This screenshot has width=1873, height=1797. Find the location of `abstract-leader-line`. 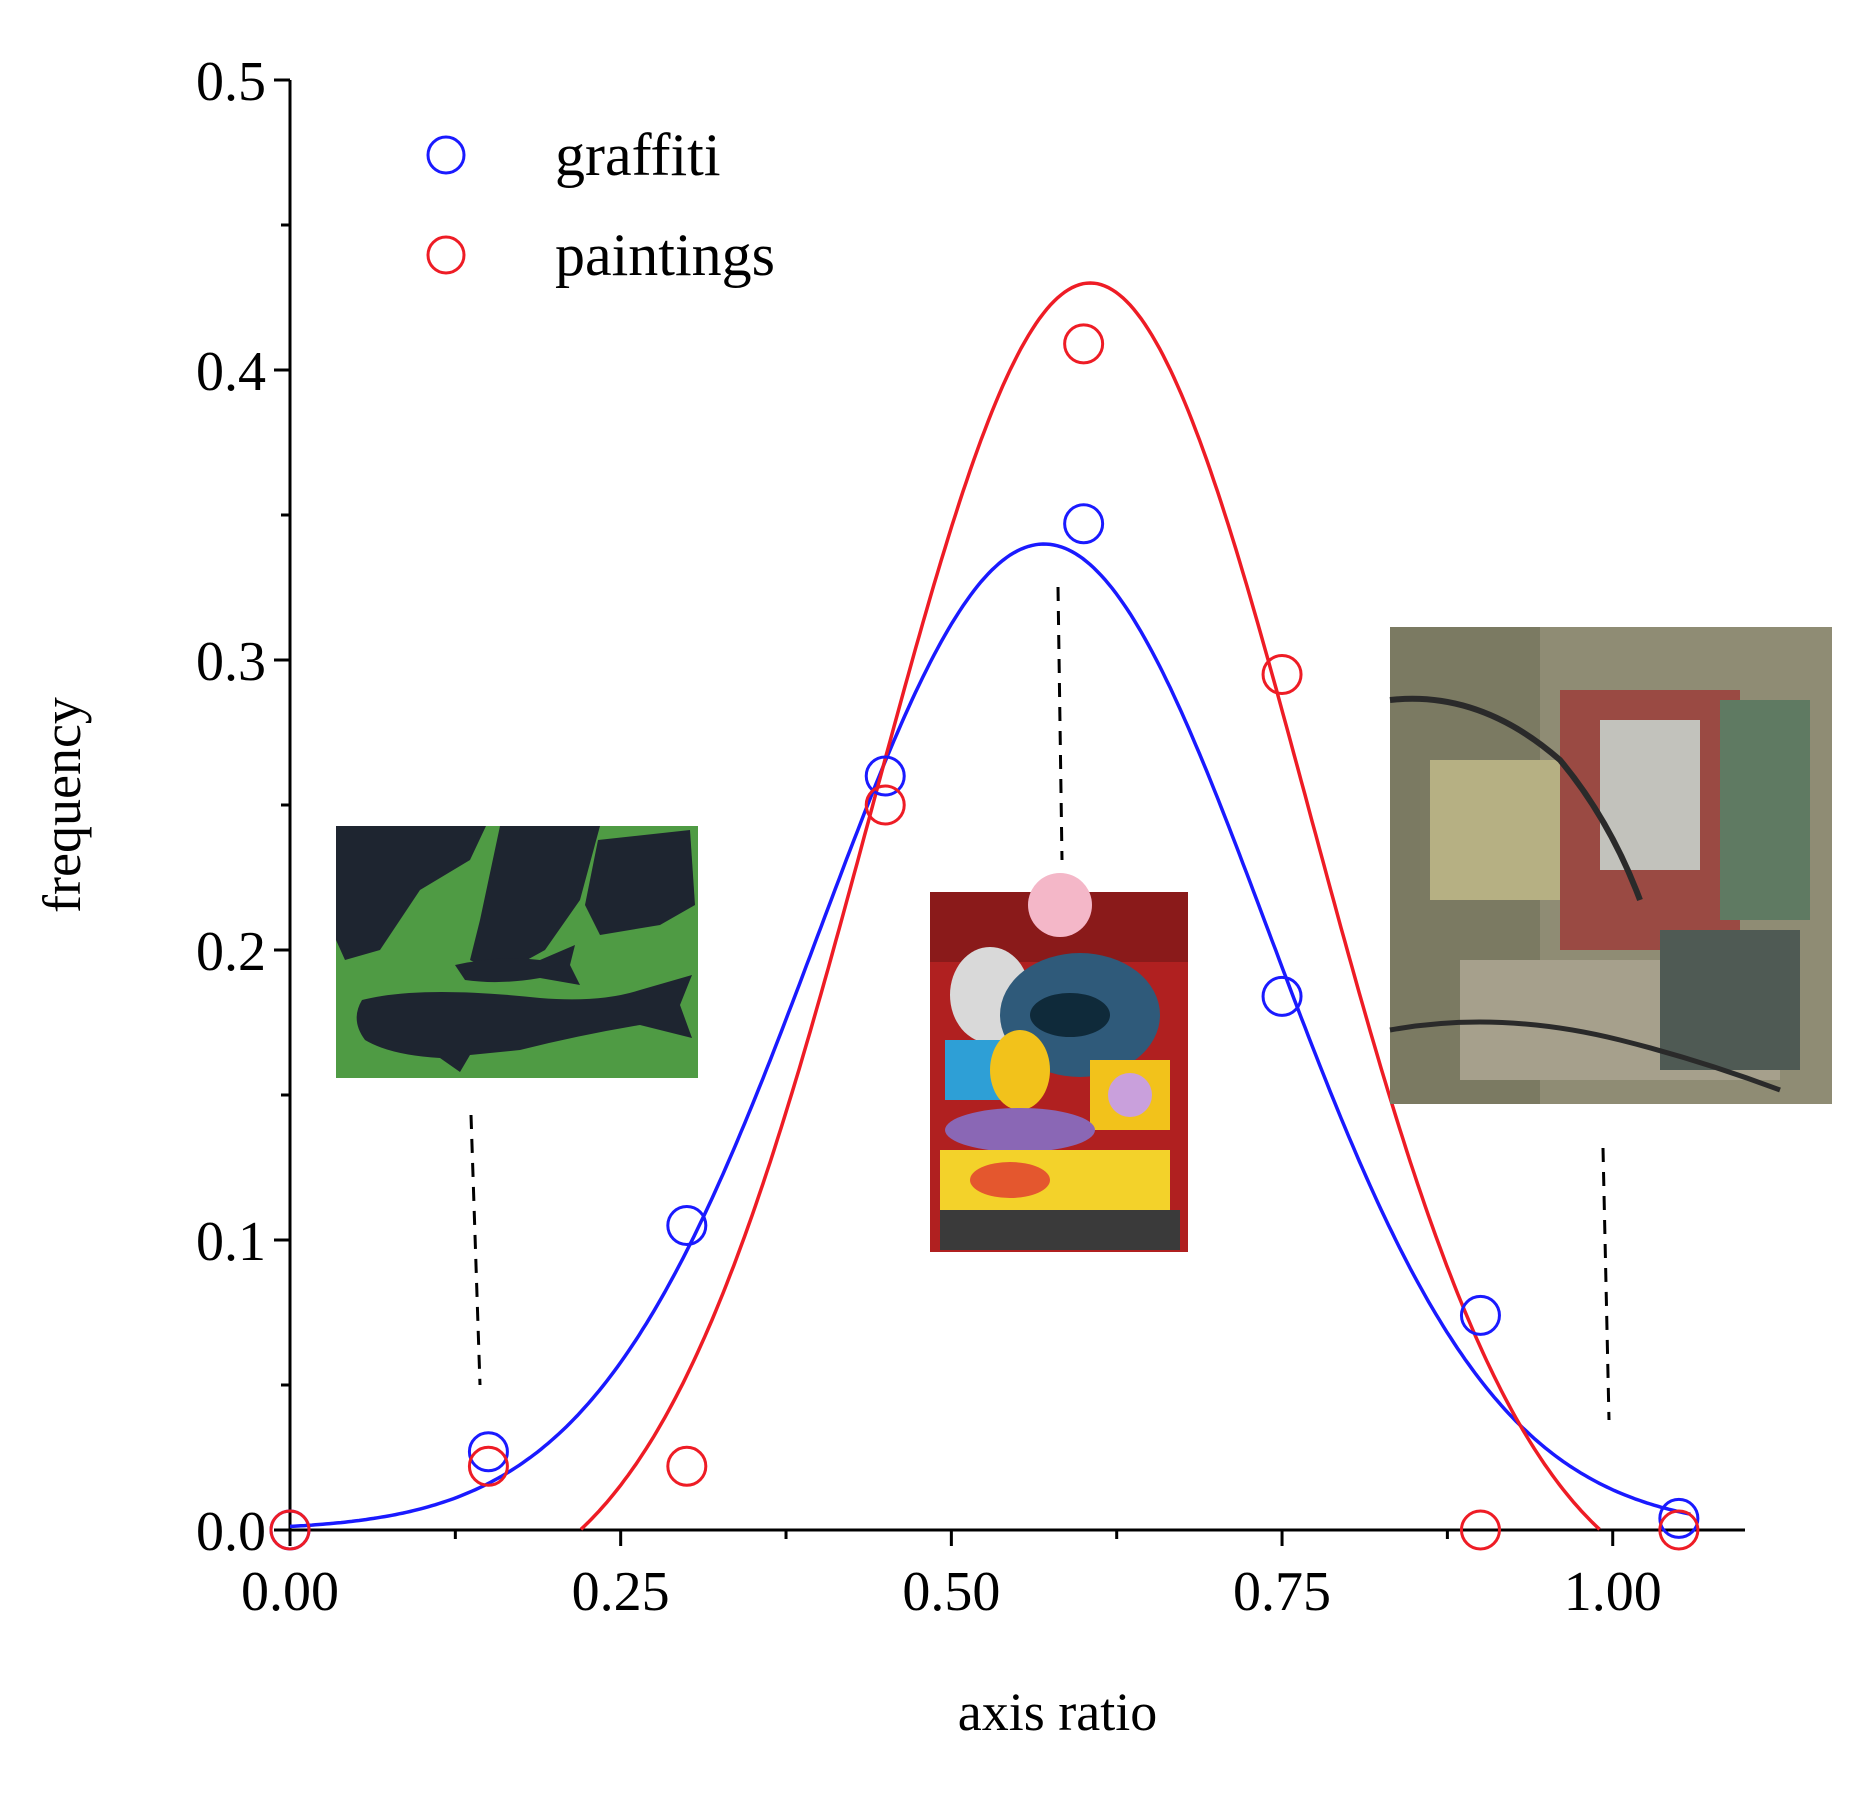

abstract-leader-line is located at coordinates (1606, 1284).